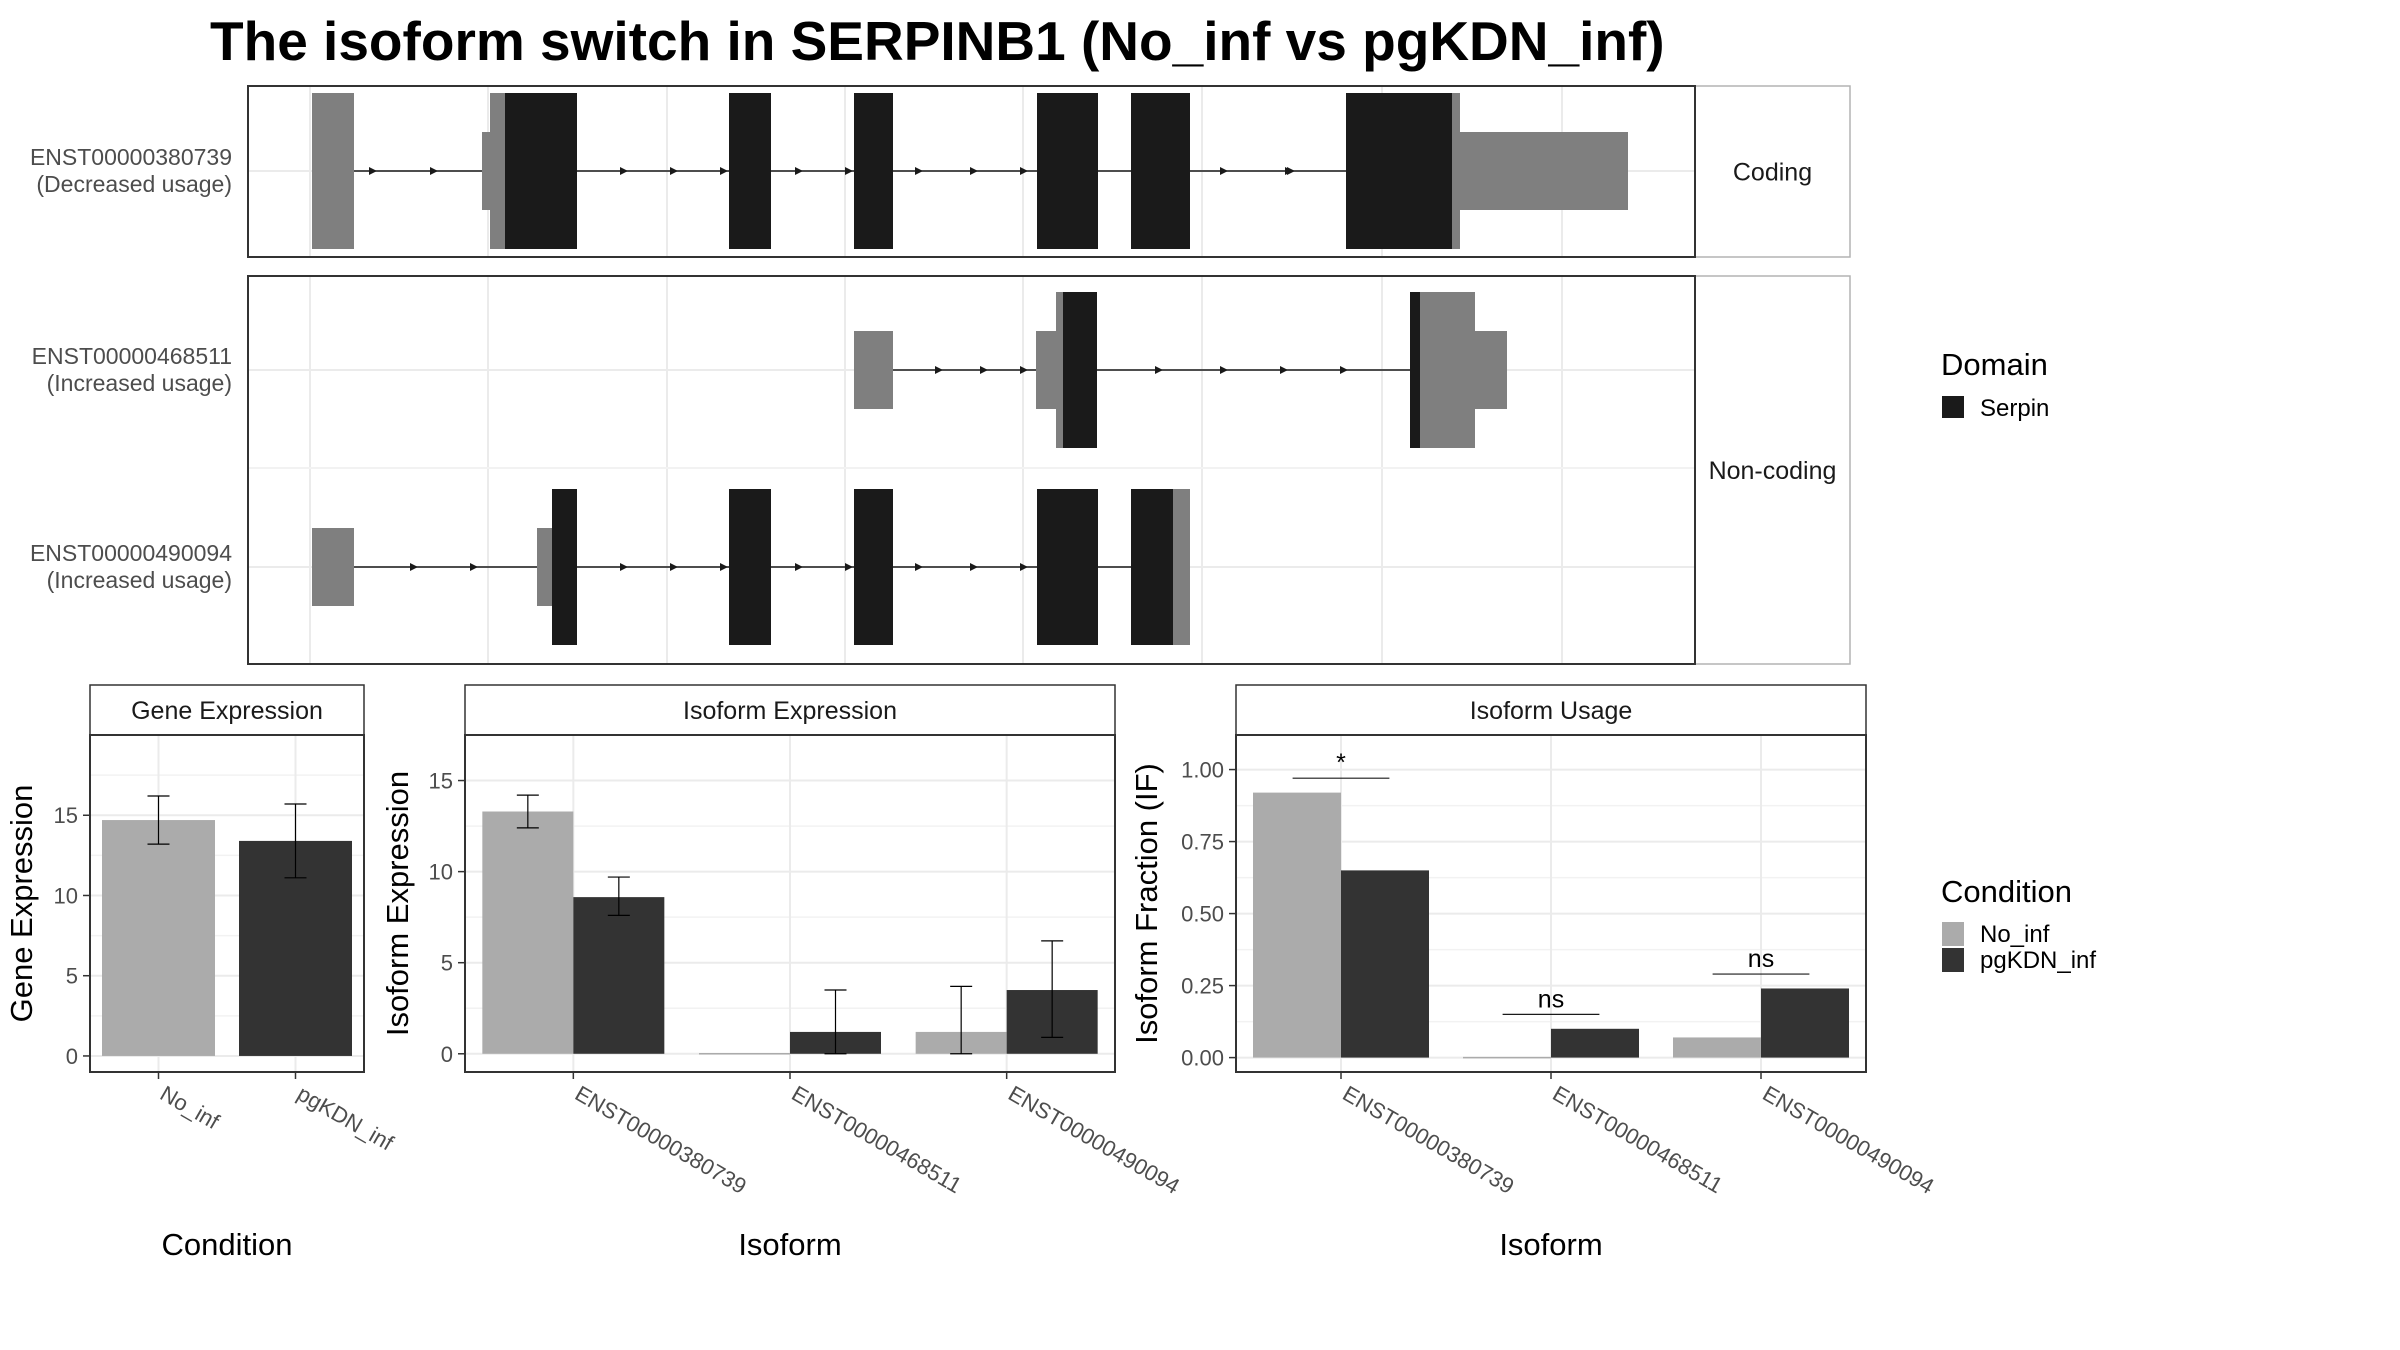 This screenshot has height=1350, width=2400. I want to click on panel-strip-label: Gene Expression, so click(227, 711).